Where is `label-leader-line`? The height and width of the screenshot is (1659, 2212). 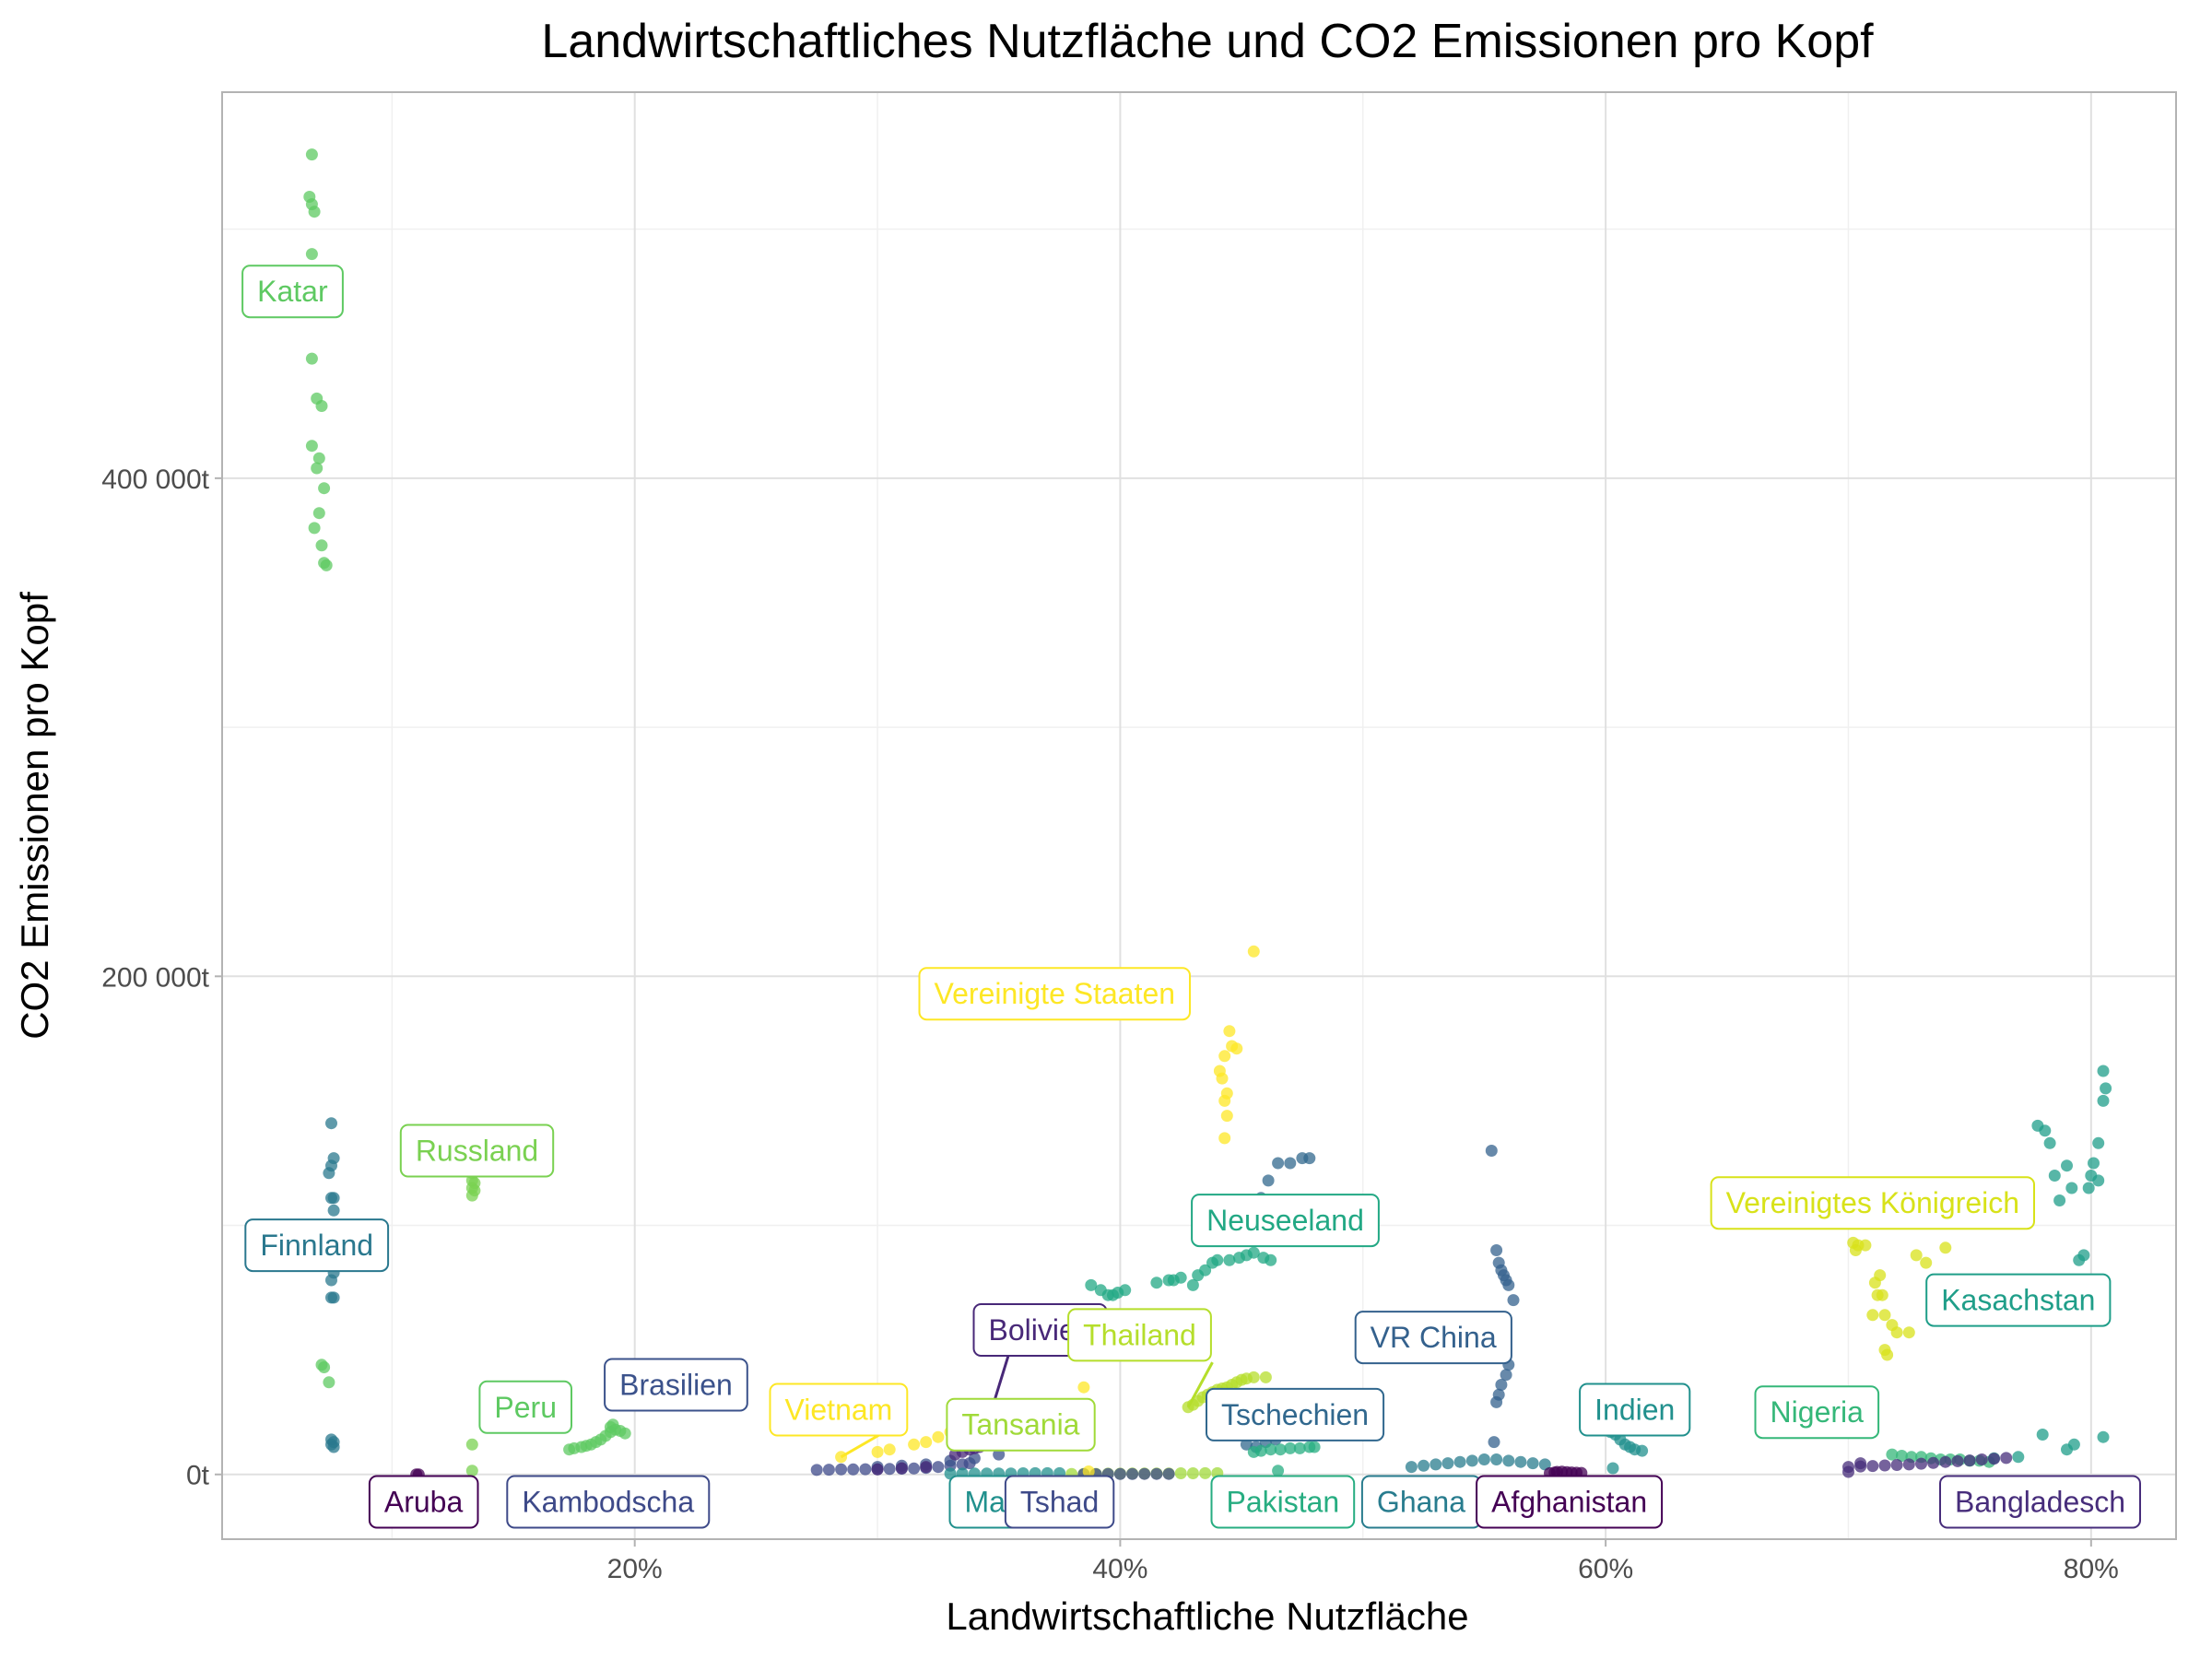 label-leader-line is located at coordinates (860, 1446).